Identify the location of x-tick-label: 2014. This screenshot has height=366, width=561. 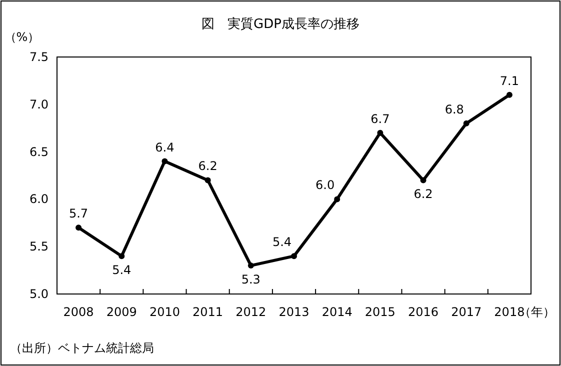
(337, 312).